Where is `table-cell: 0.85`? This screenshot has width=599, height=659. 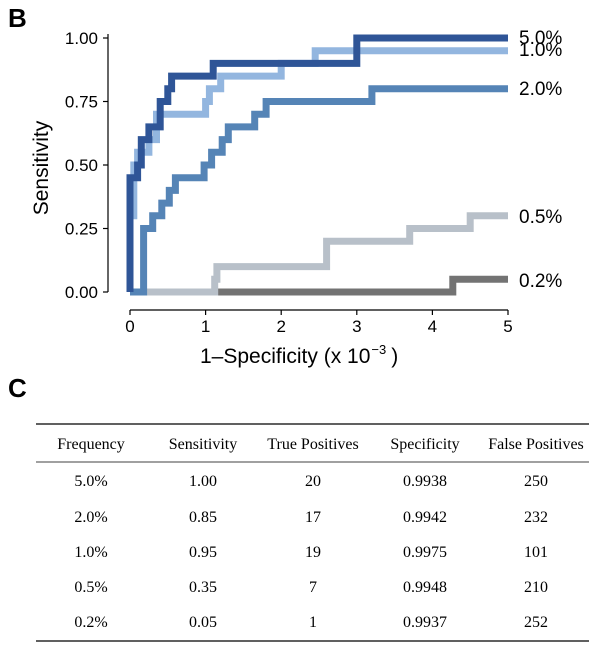 table-cell: 0.85 is located at coordinates (203, 517).